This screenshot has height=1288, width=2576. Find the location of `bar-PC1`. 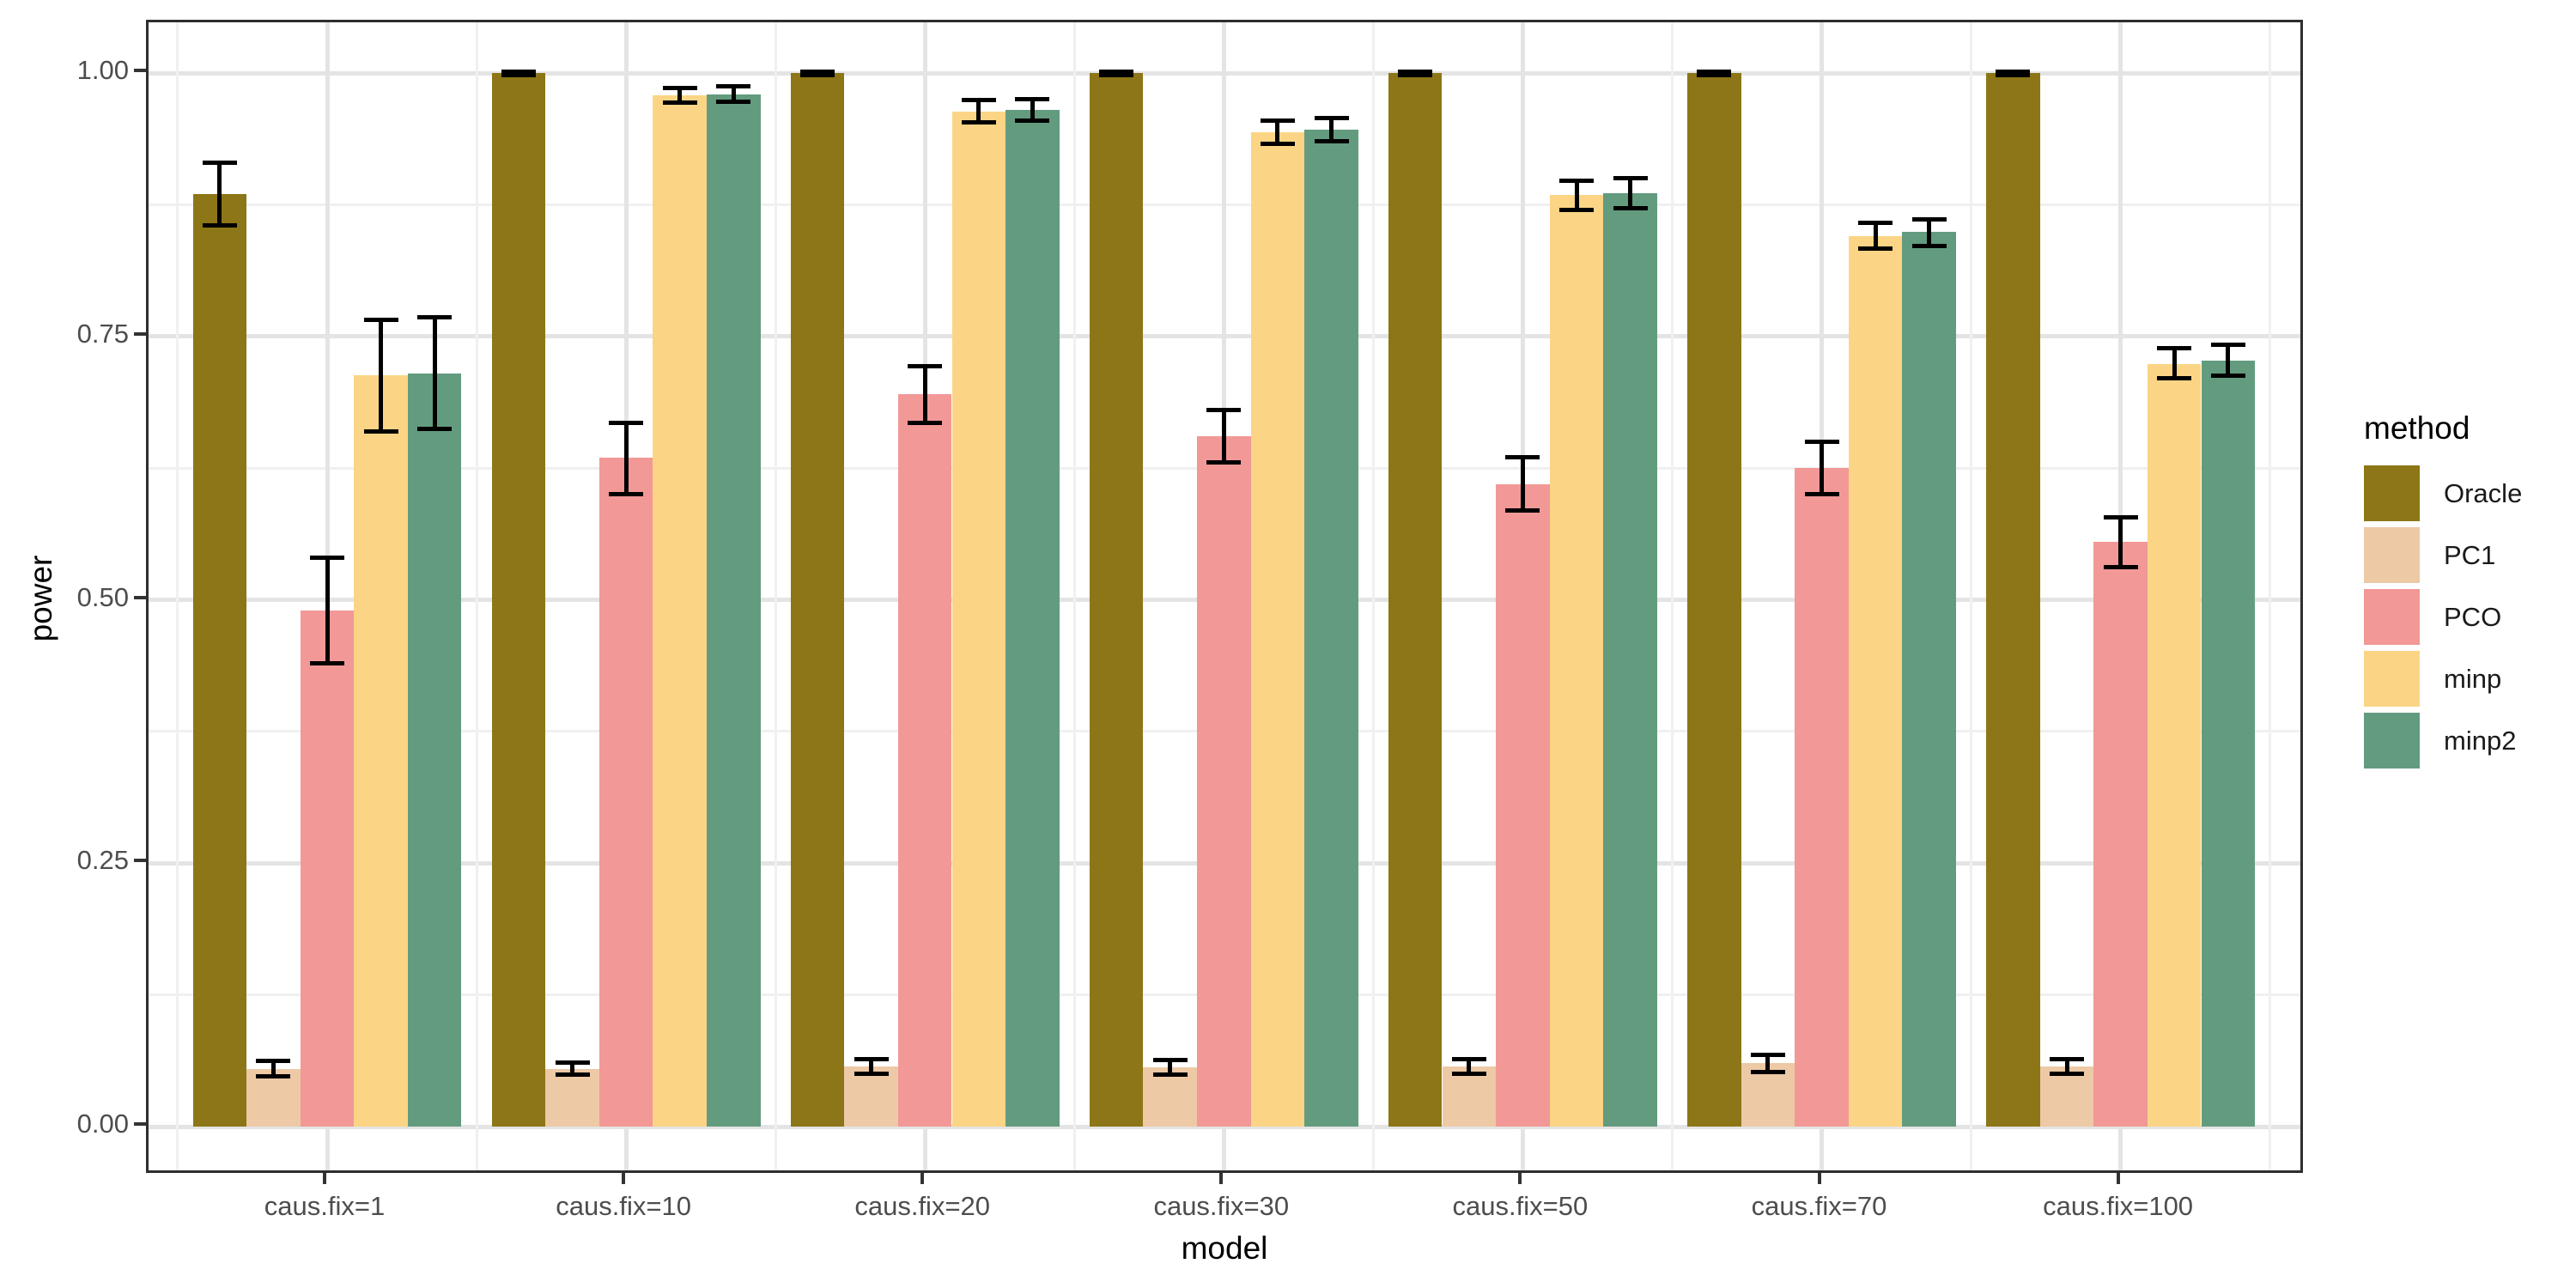

bar-PC1 is located at coordinates (1470, 1096).